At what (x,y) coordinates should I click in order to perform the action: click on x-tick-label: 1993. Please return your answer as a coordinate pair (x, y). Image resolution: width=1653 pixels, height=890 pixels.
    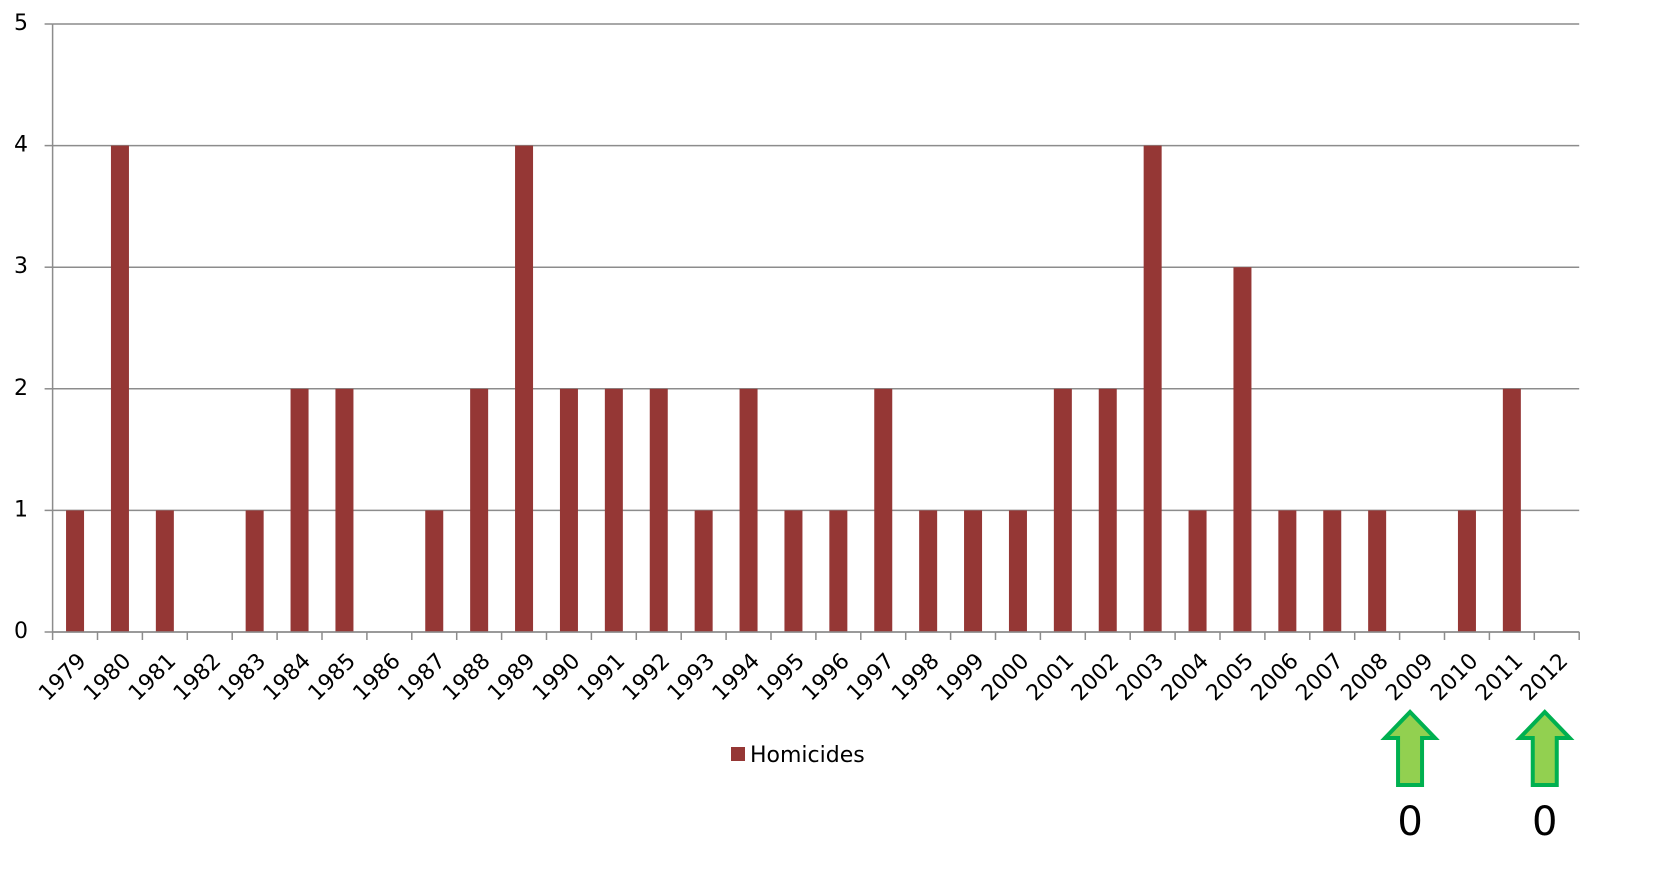
    Looking at the image, I should click on (691, 677).